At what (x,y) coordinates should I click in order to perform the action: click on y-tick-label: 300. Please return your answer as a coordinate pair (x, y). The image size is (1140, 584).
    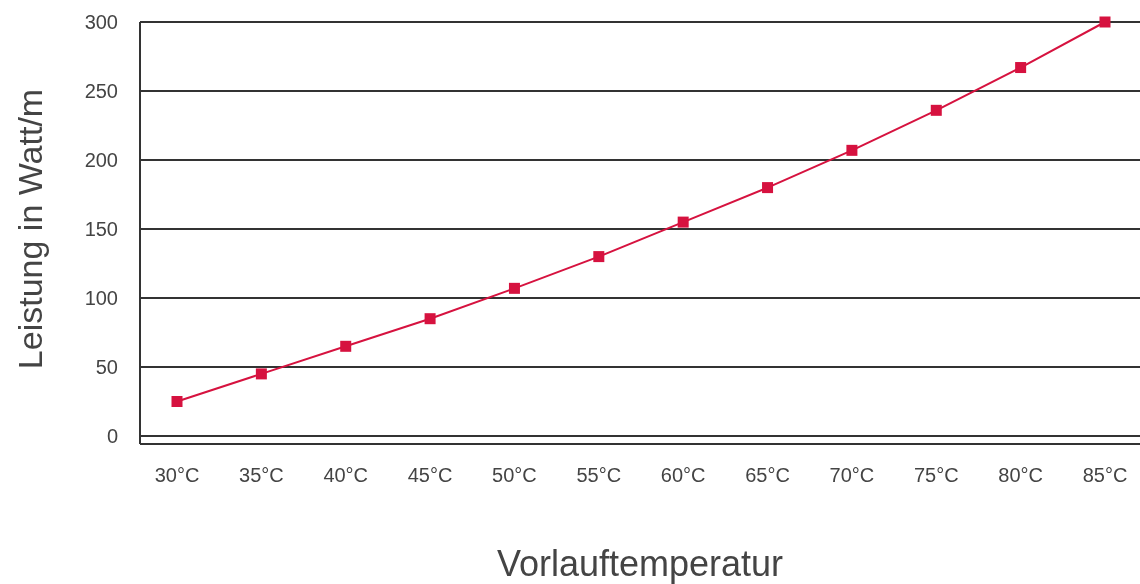
    Looking at the image, I should click on (101, 22).